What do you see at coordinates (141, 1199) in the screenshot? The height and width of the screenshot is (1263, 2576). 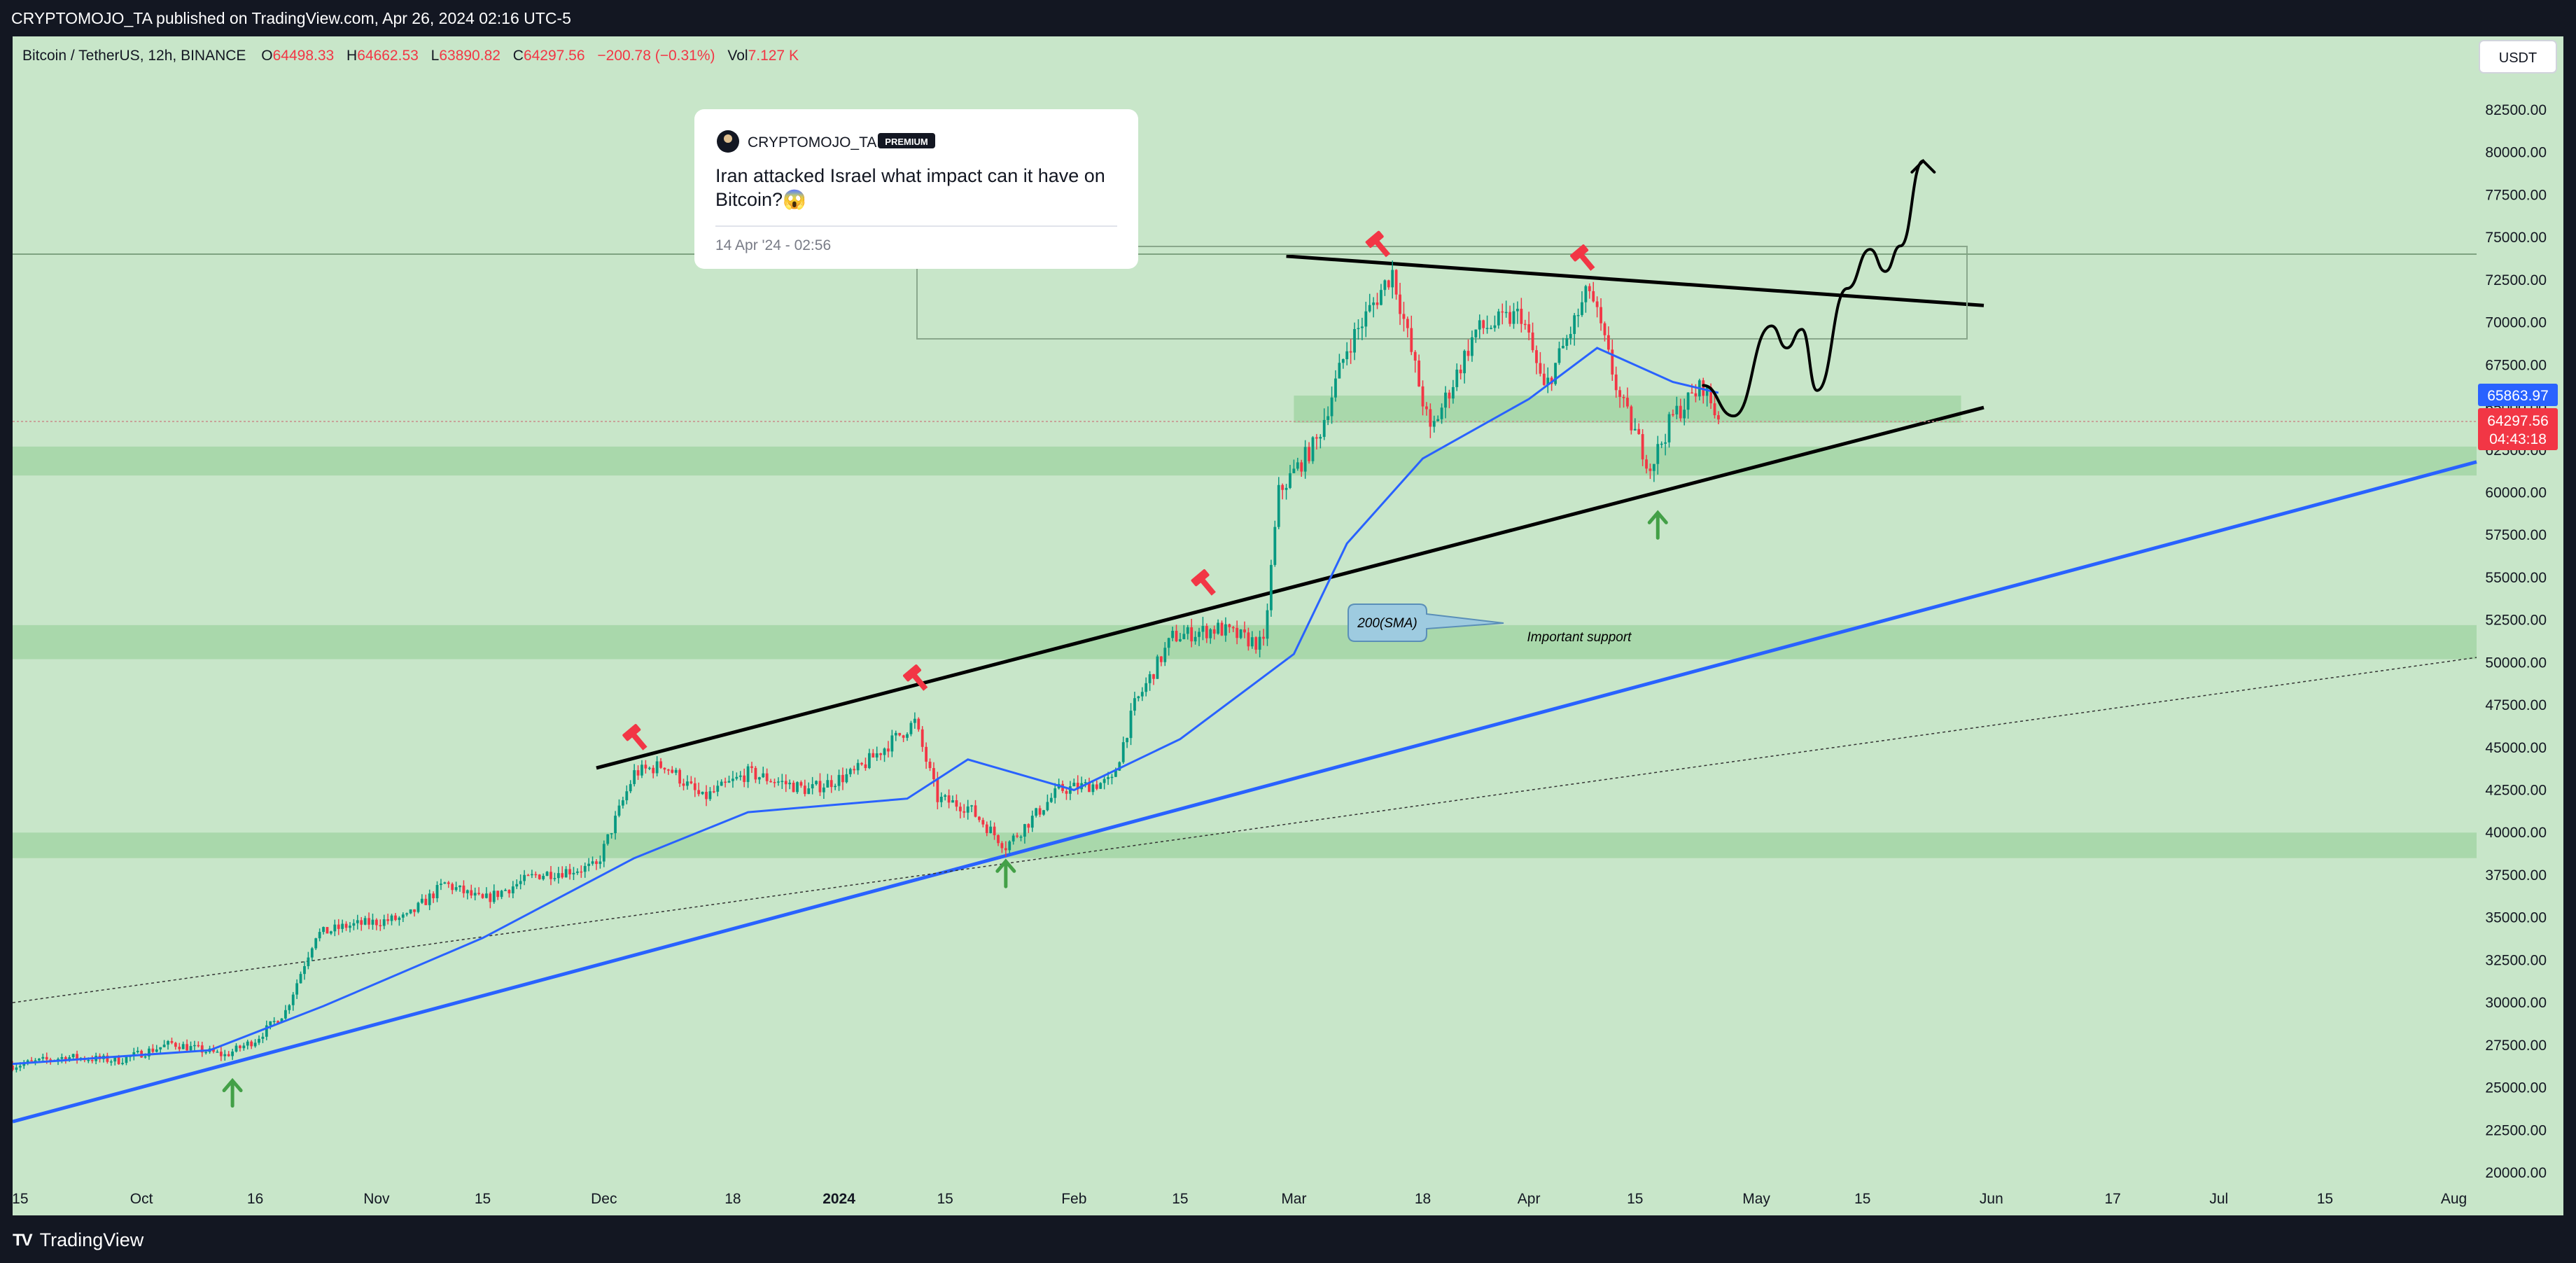 I see `x-tick-label: Oct` at bounding box center [141, 1199].